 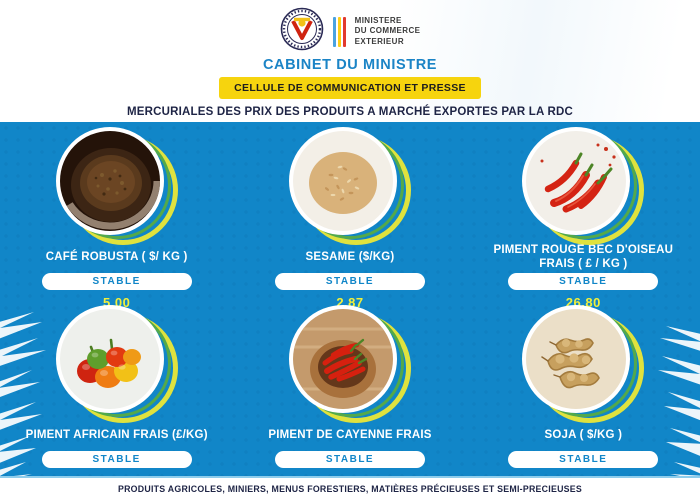 I want to click on drc-flag-bars-icon, so click(x=339, y=31).